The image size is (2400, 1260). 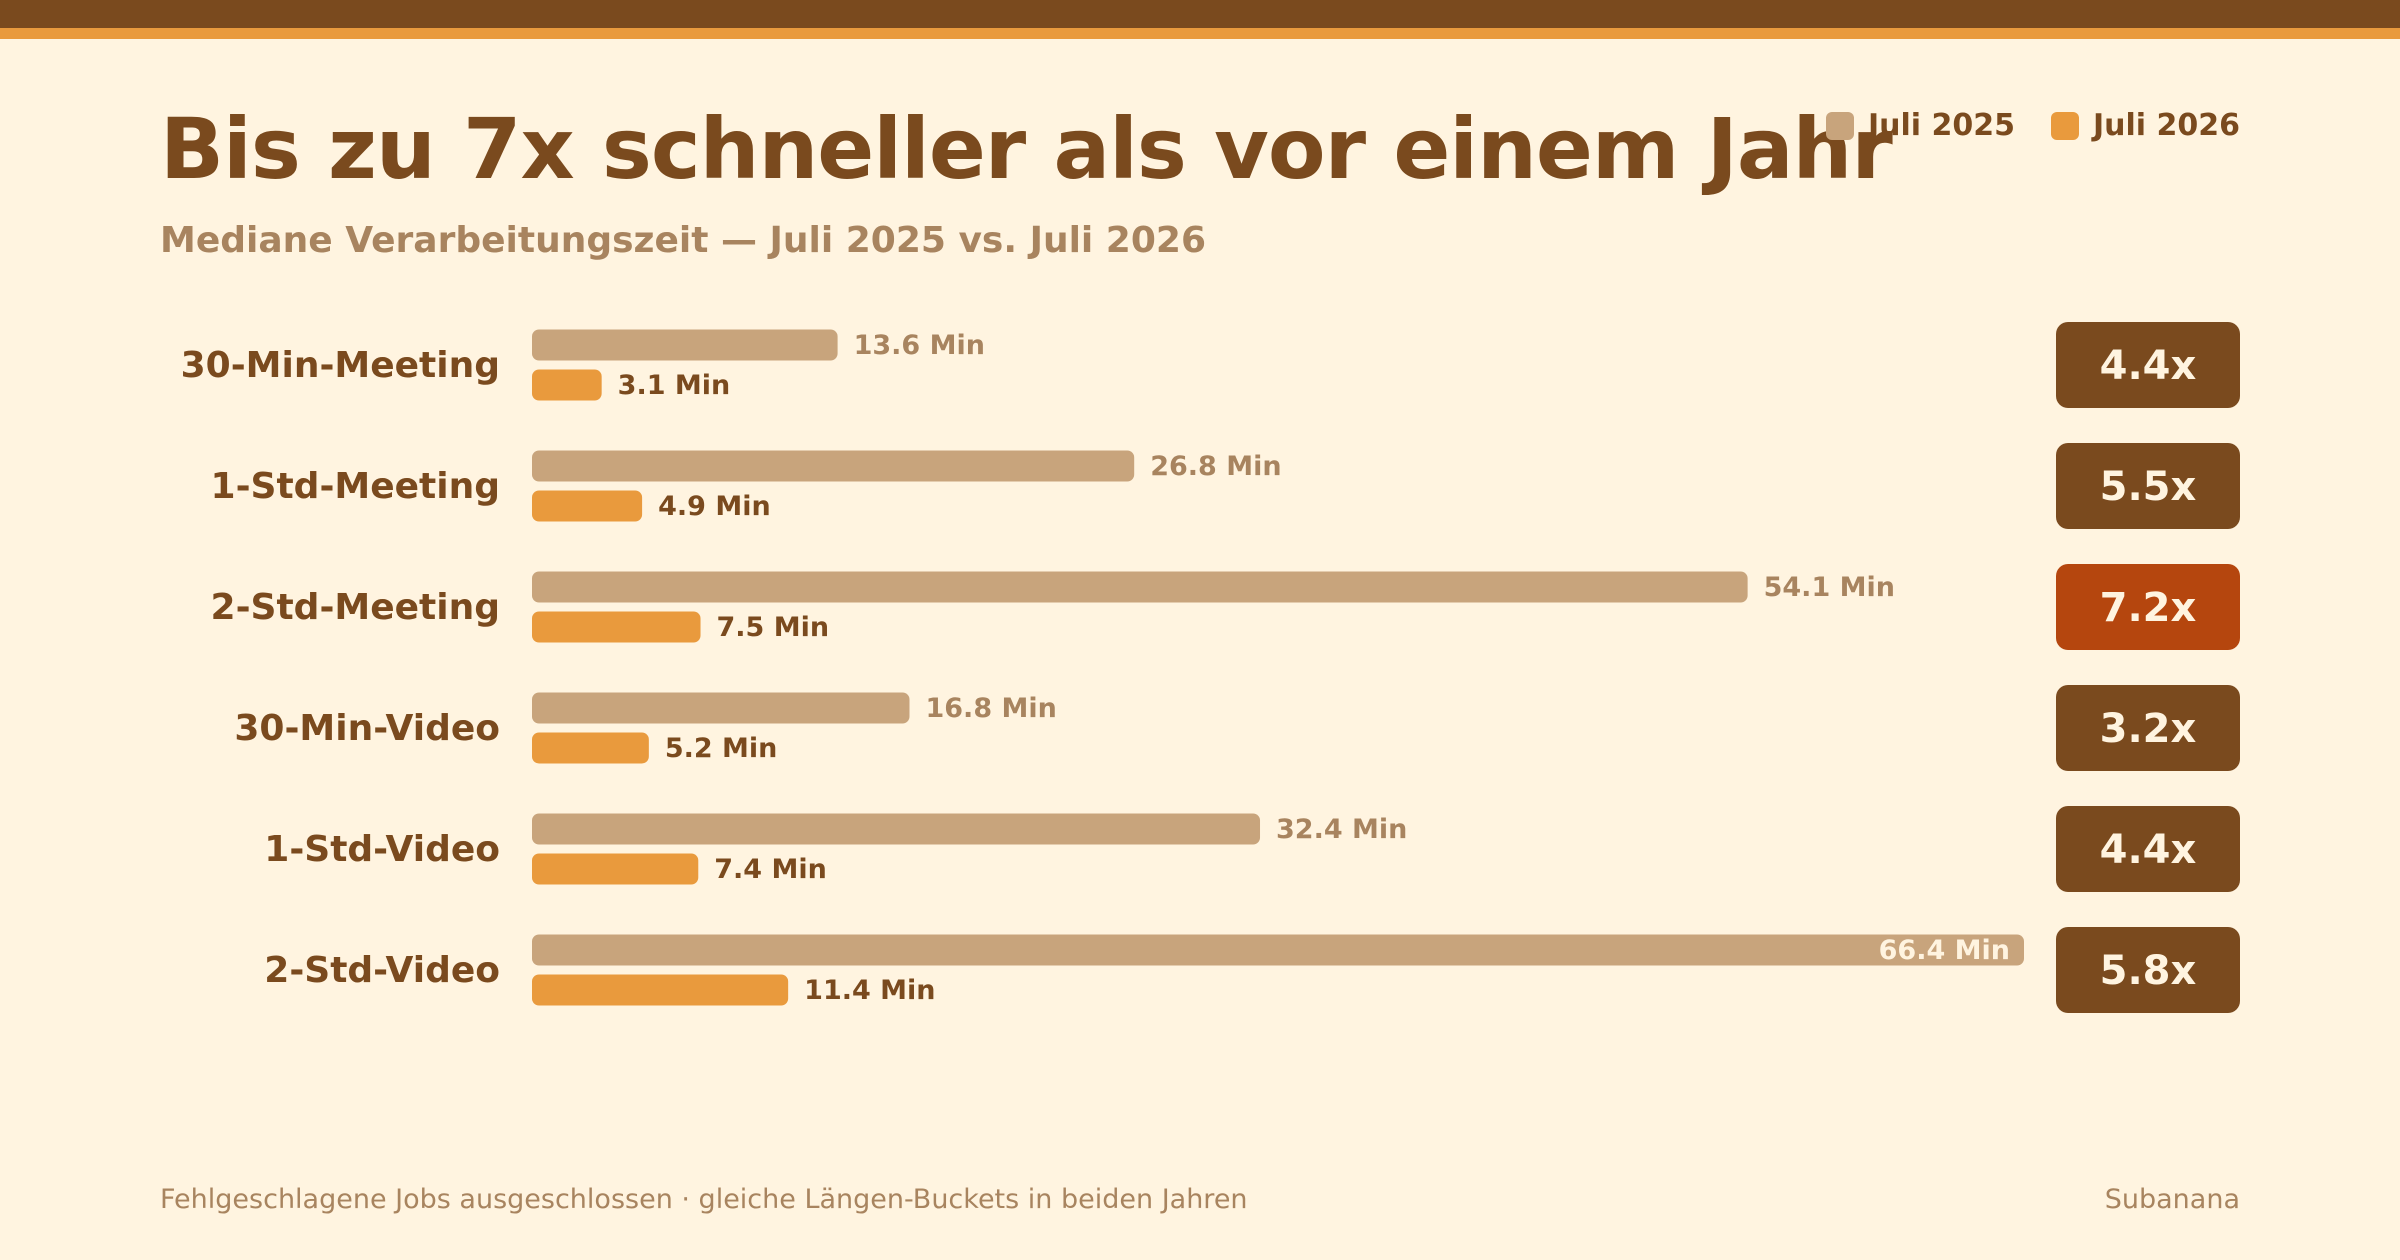 I want to click on legend-item-2026: Juli 2026, so click(x=2145, y=125).